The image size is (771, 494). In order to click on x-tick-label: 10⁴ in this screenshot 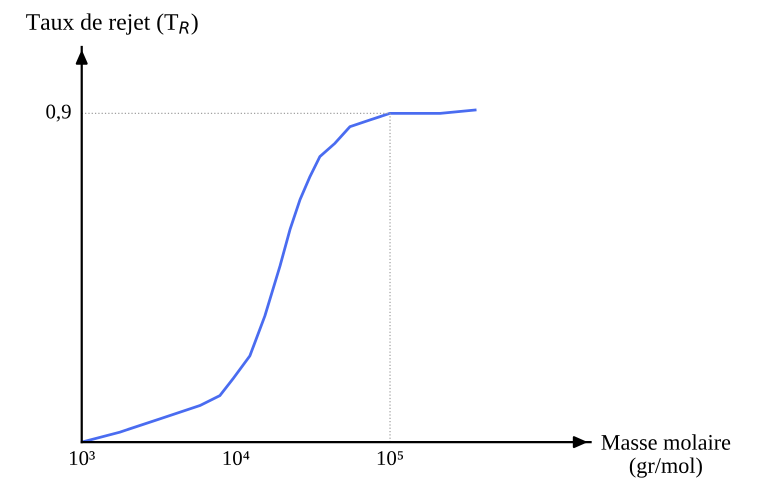, I will do `click(237, 458)`.